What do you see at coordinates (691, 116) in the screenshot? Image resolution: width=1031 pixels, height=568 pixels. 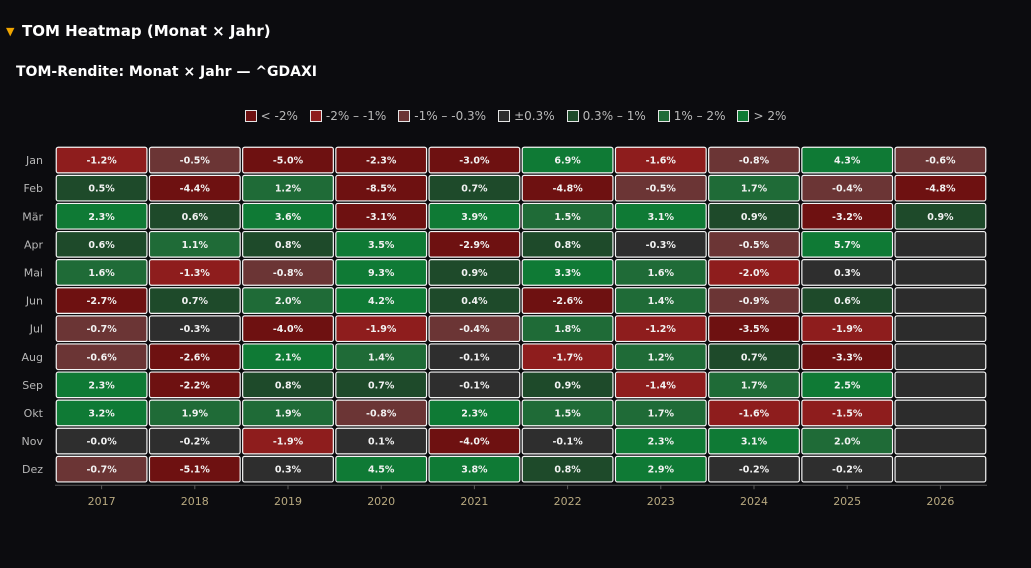 I see `legend-item: 1% – 2%` at bounding box center [691, 116].